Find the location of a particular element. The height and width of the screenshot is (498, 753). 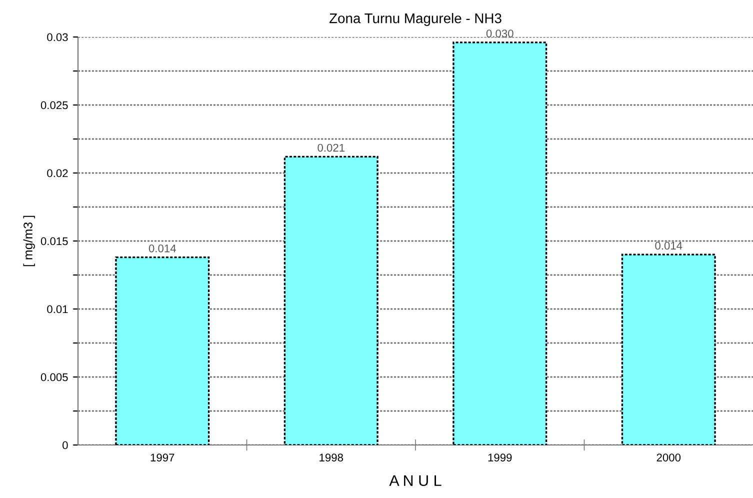

x-tick-label: 1999 is located at coordinates (500, 458).